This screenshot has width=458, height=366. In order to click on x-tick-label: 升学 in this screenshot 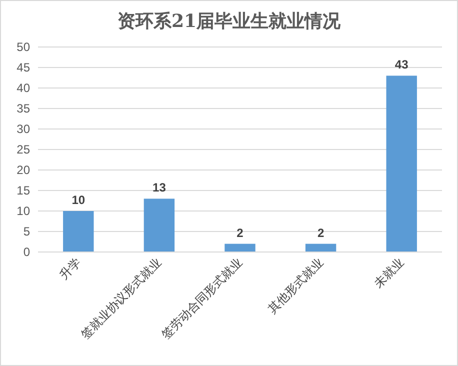, I will do `click(70, 268)`.